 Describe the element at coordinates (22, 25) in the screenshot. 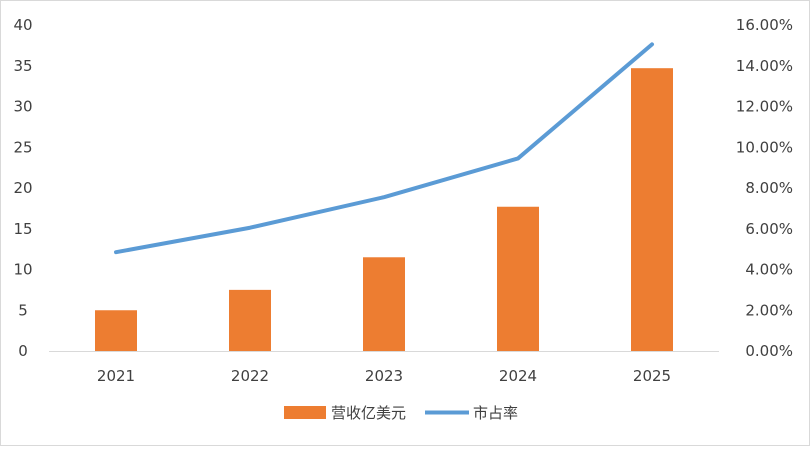

I see `y-left-tick-label: 40` at that location.